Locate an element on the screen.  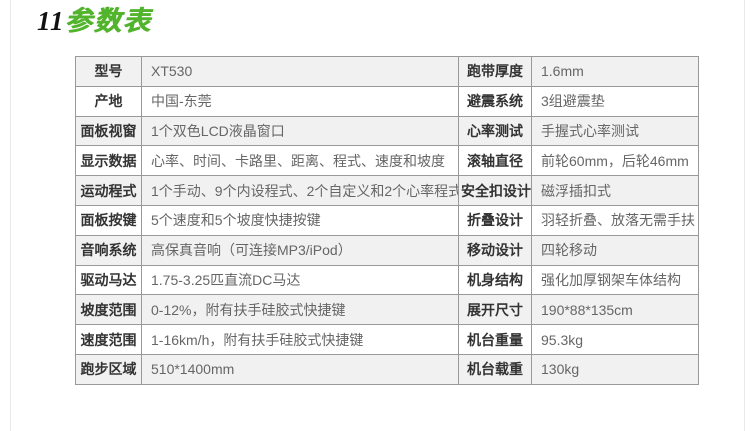
spec-value-cell: 5个速度和5个坡度快捷按键 is located at coordinates (300, 220).